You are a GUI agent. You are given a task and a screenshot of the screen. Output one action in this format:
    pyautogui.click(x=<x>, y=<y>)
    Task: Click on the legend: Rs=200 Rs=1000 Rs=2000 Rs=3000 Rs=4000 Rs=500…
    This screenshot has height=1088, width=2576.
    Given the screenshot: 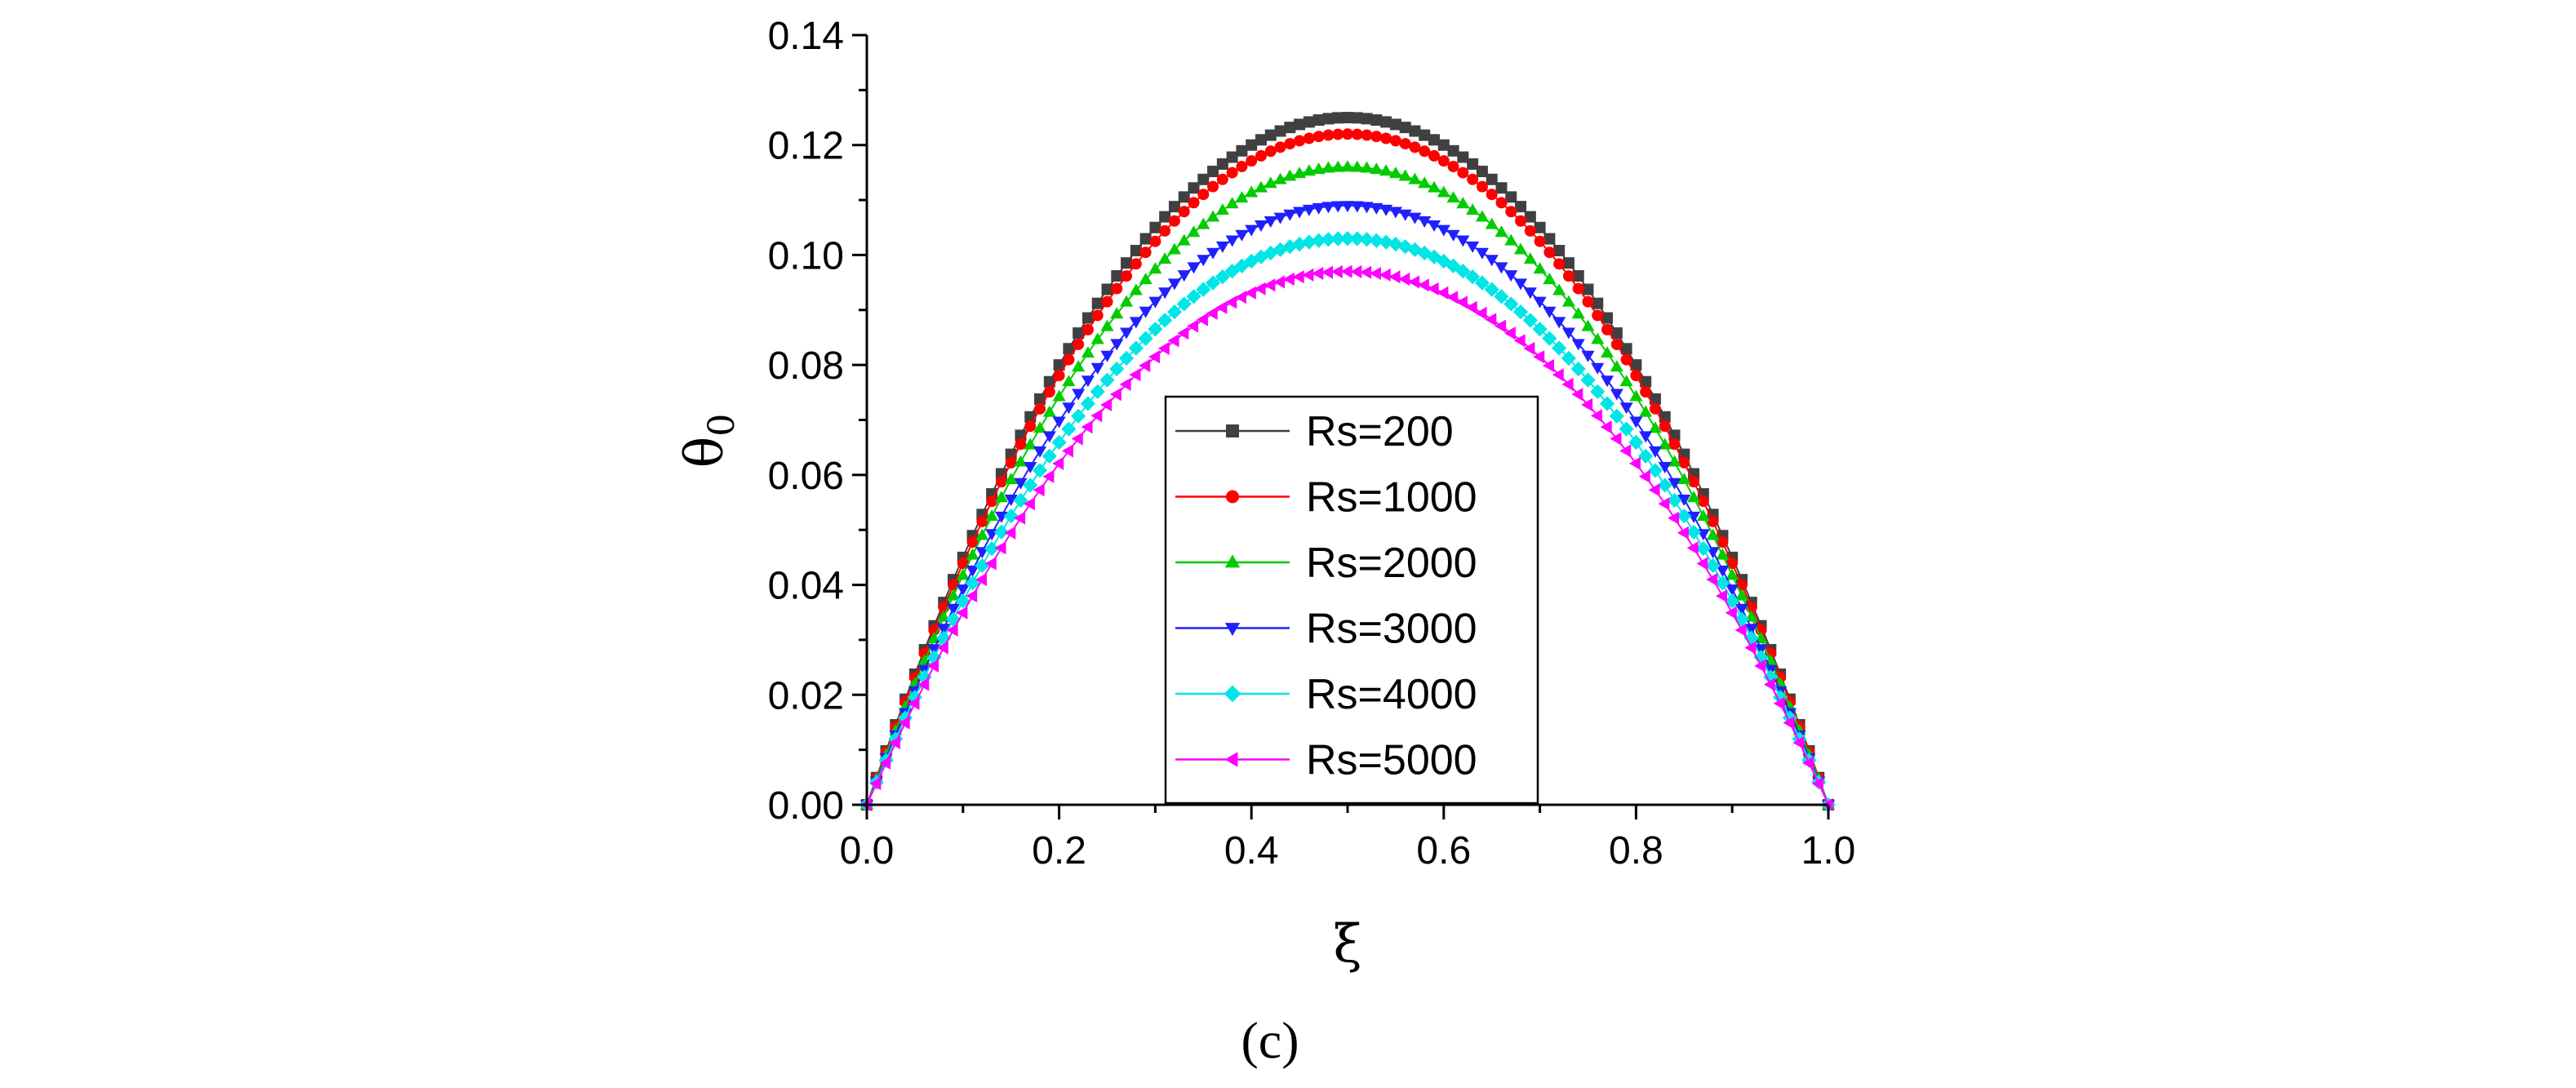 What is the action you would take?
    pyautogui.click(x=1351, y=600)
    